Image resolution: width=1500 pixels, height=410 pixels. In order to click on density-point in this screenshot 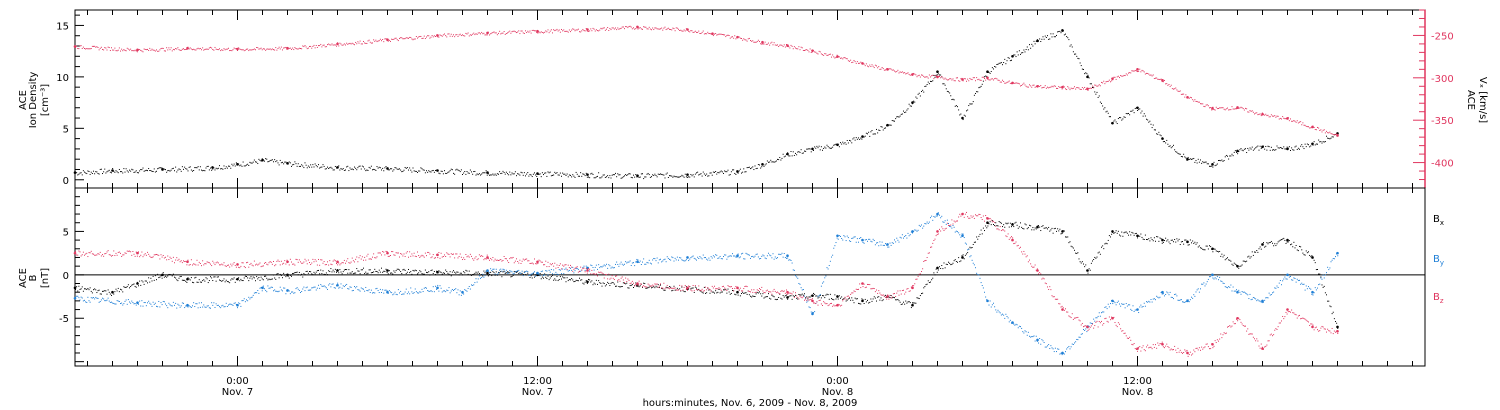, I will do `click(212, 167)`.